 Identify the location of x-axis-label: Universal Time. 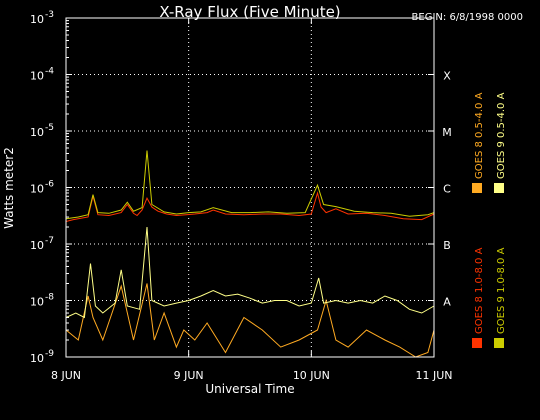
(249, 389).